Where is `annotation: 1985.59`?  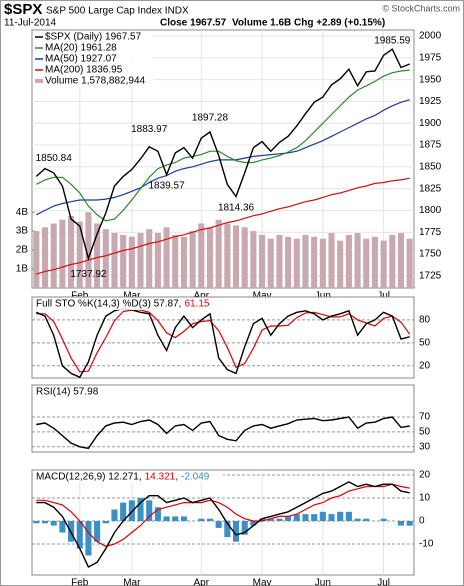 annotation: 1985.59 is located at coordinates (392, 40).